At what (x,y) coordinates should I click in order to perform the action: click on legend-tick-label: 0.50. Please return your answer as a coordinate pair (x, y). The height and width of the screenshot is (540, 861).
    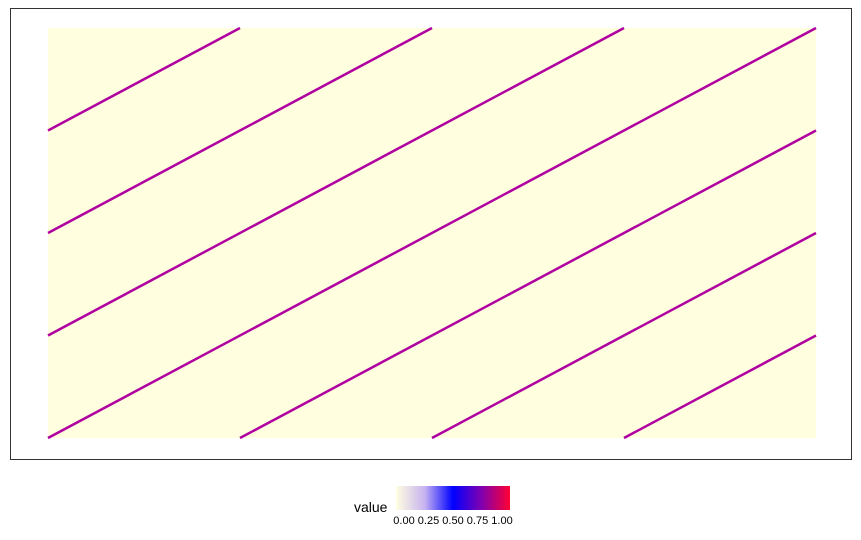
    Looking at the image, I should click on (453, 521).